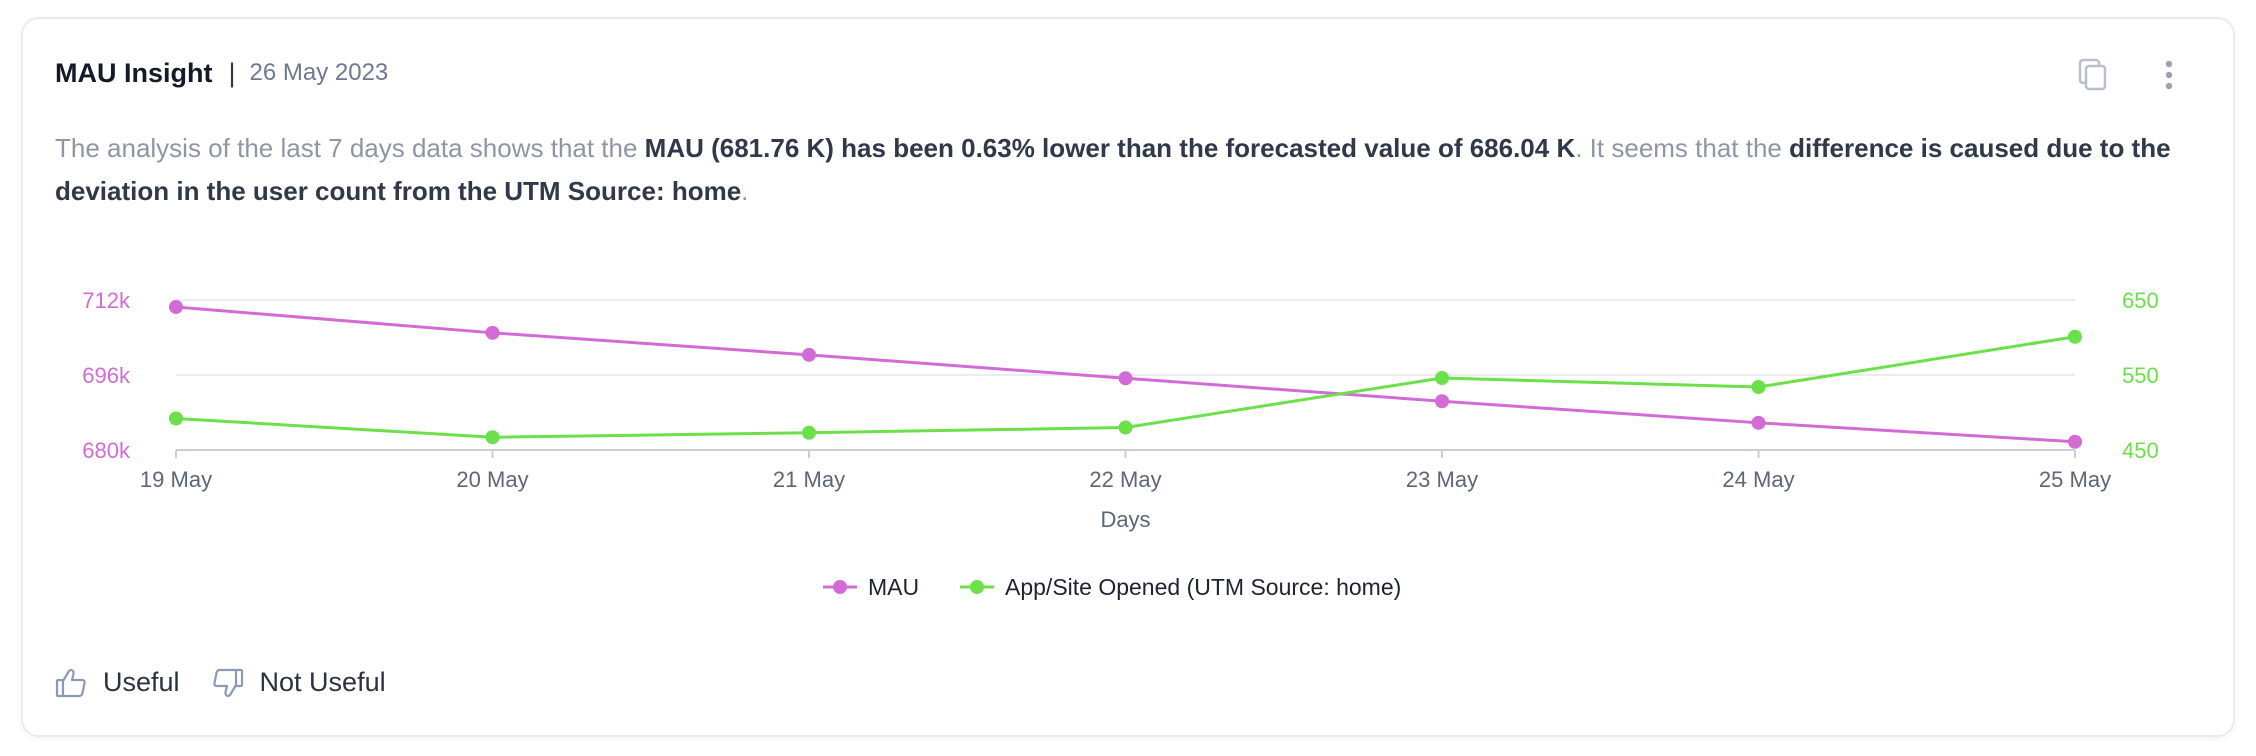 The width and height of the screenshot is (2256, 756). What do you see at coordinates (141, 682) in the screenshot?
I see `useful-label: Useful` at bounding box center [141, 682].